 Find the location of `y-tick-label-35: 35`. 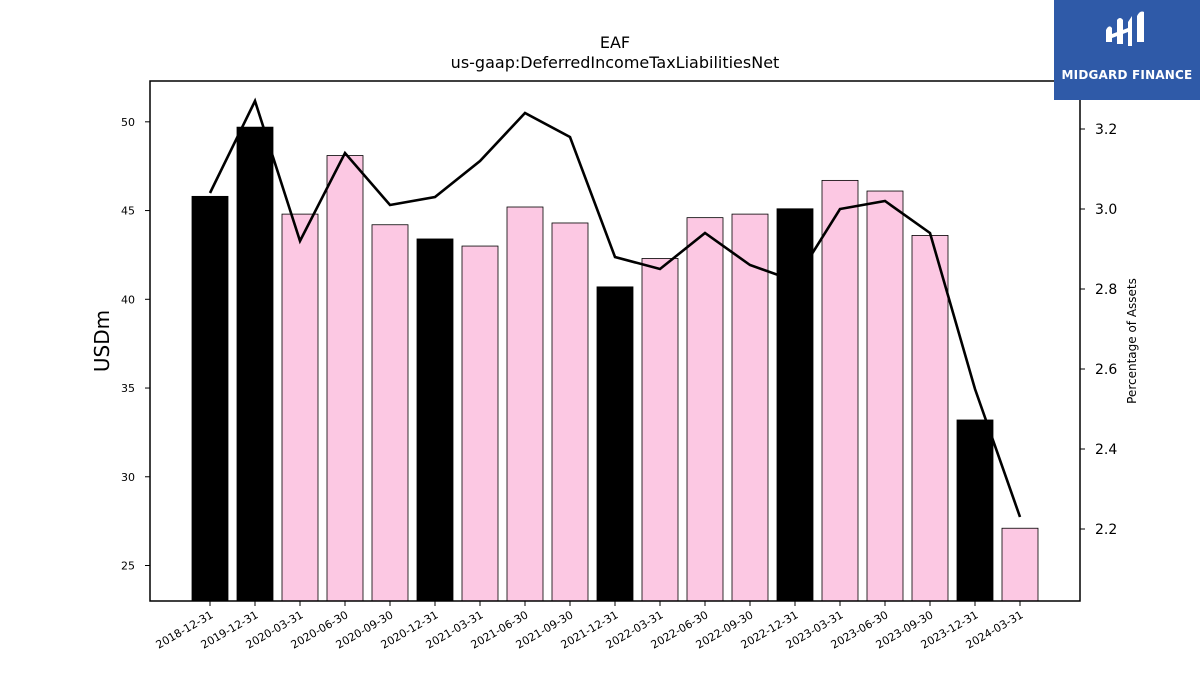

y-tick-label-35: 35 is located at coordinates (128, 388).